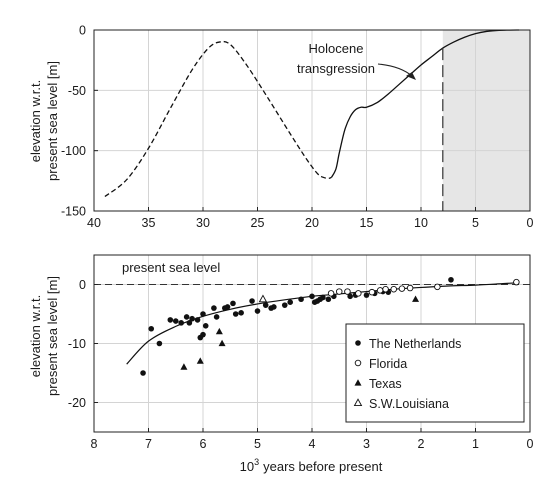  Describe the element at coordinates (312, 444) in the screenshot. I see `bottom-x-tick-label: 4` at that location.